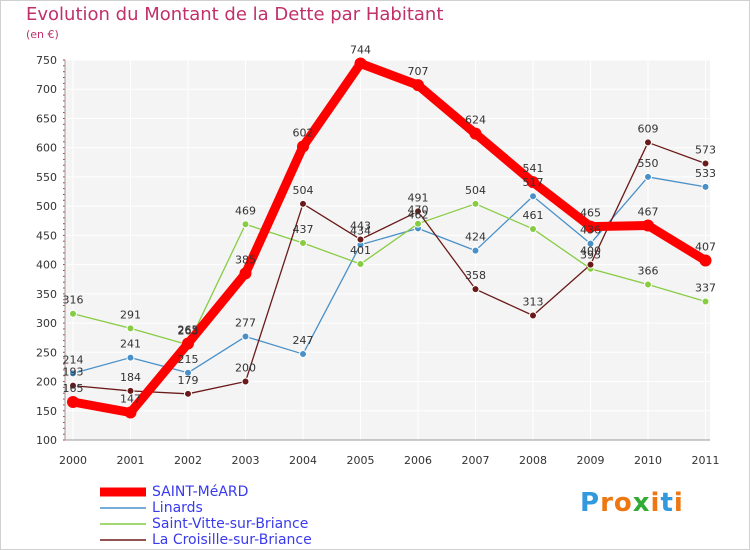 The height and width of the screenshot is (550, 750). I want to click on data-label: 393, so click(590, 255).